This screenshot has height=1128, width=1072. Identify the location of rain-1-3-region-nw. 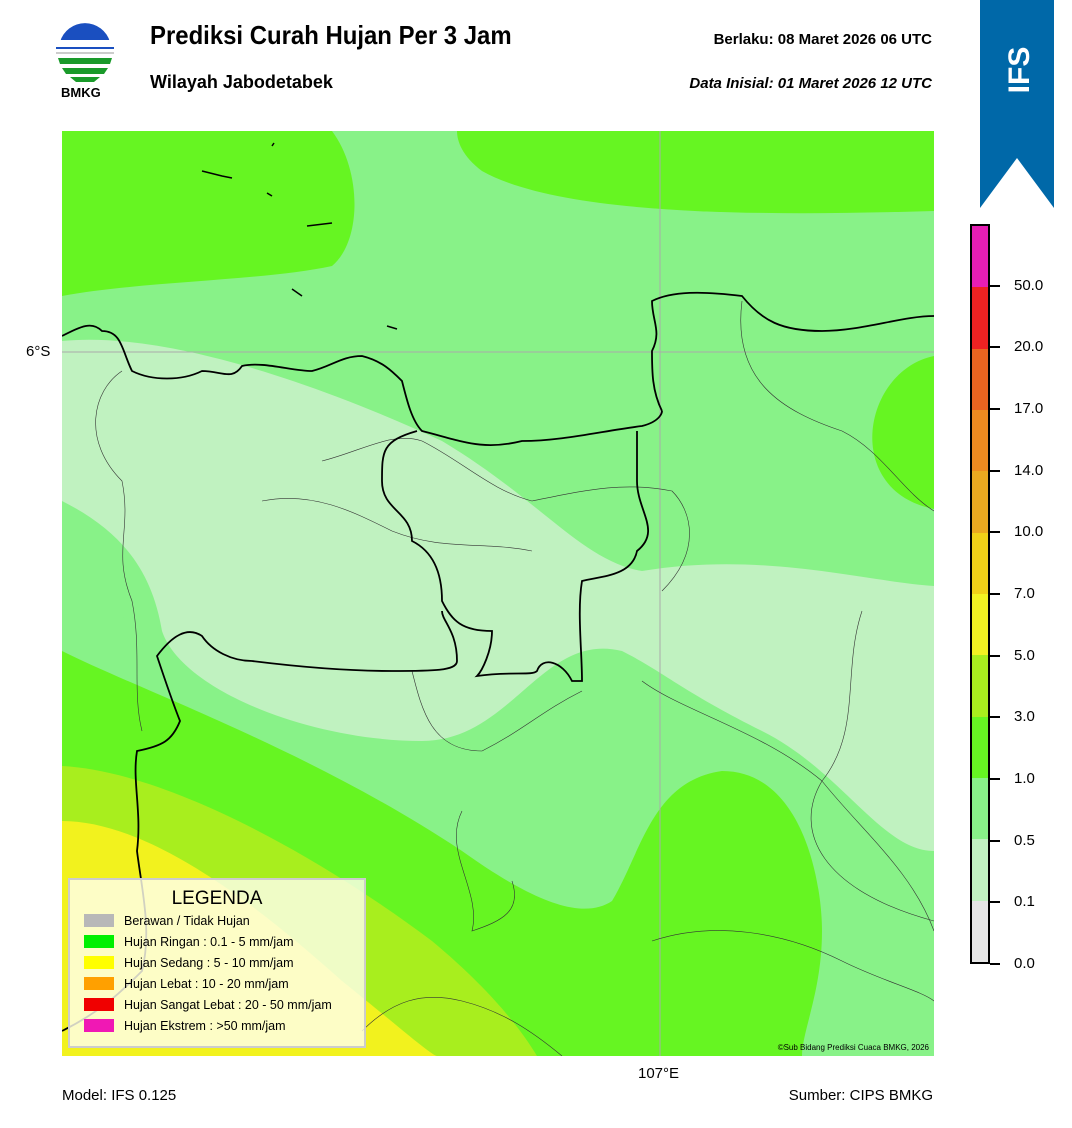
(208, 213).